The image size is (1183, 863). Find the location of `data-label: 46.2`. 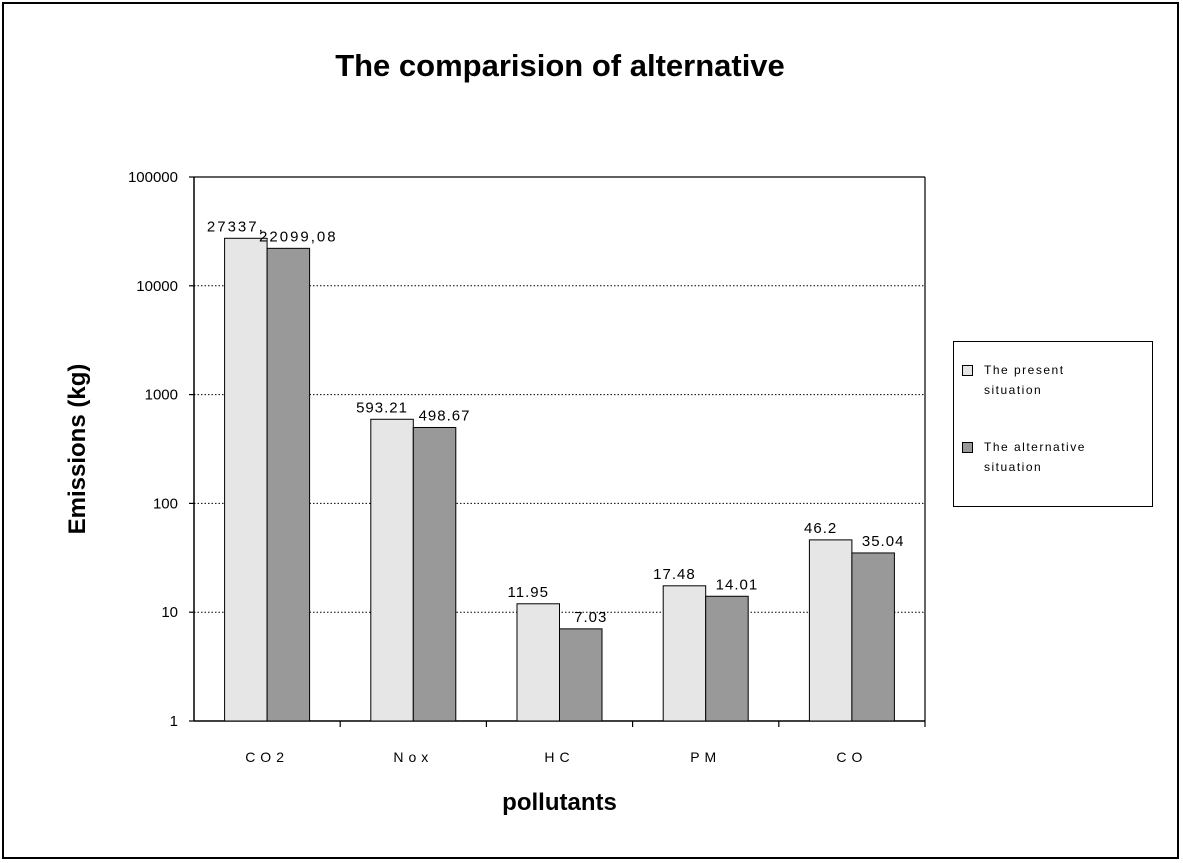

data-label: 46.2 is located at coordinates (820, 528).